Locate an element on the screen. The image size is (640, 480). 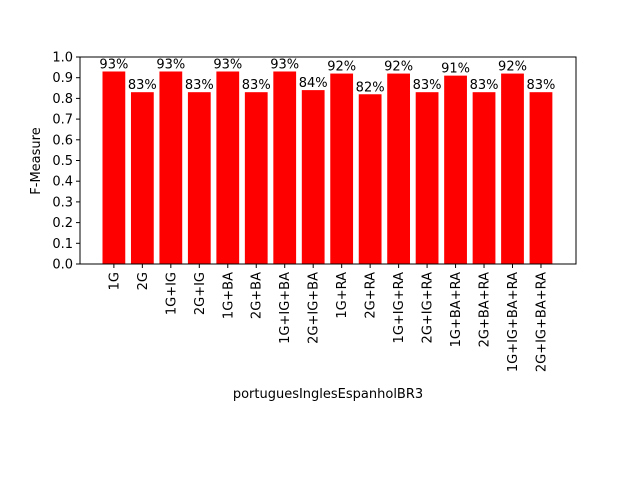
x-tick-label: 1G is located at coordinates (114, 281).